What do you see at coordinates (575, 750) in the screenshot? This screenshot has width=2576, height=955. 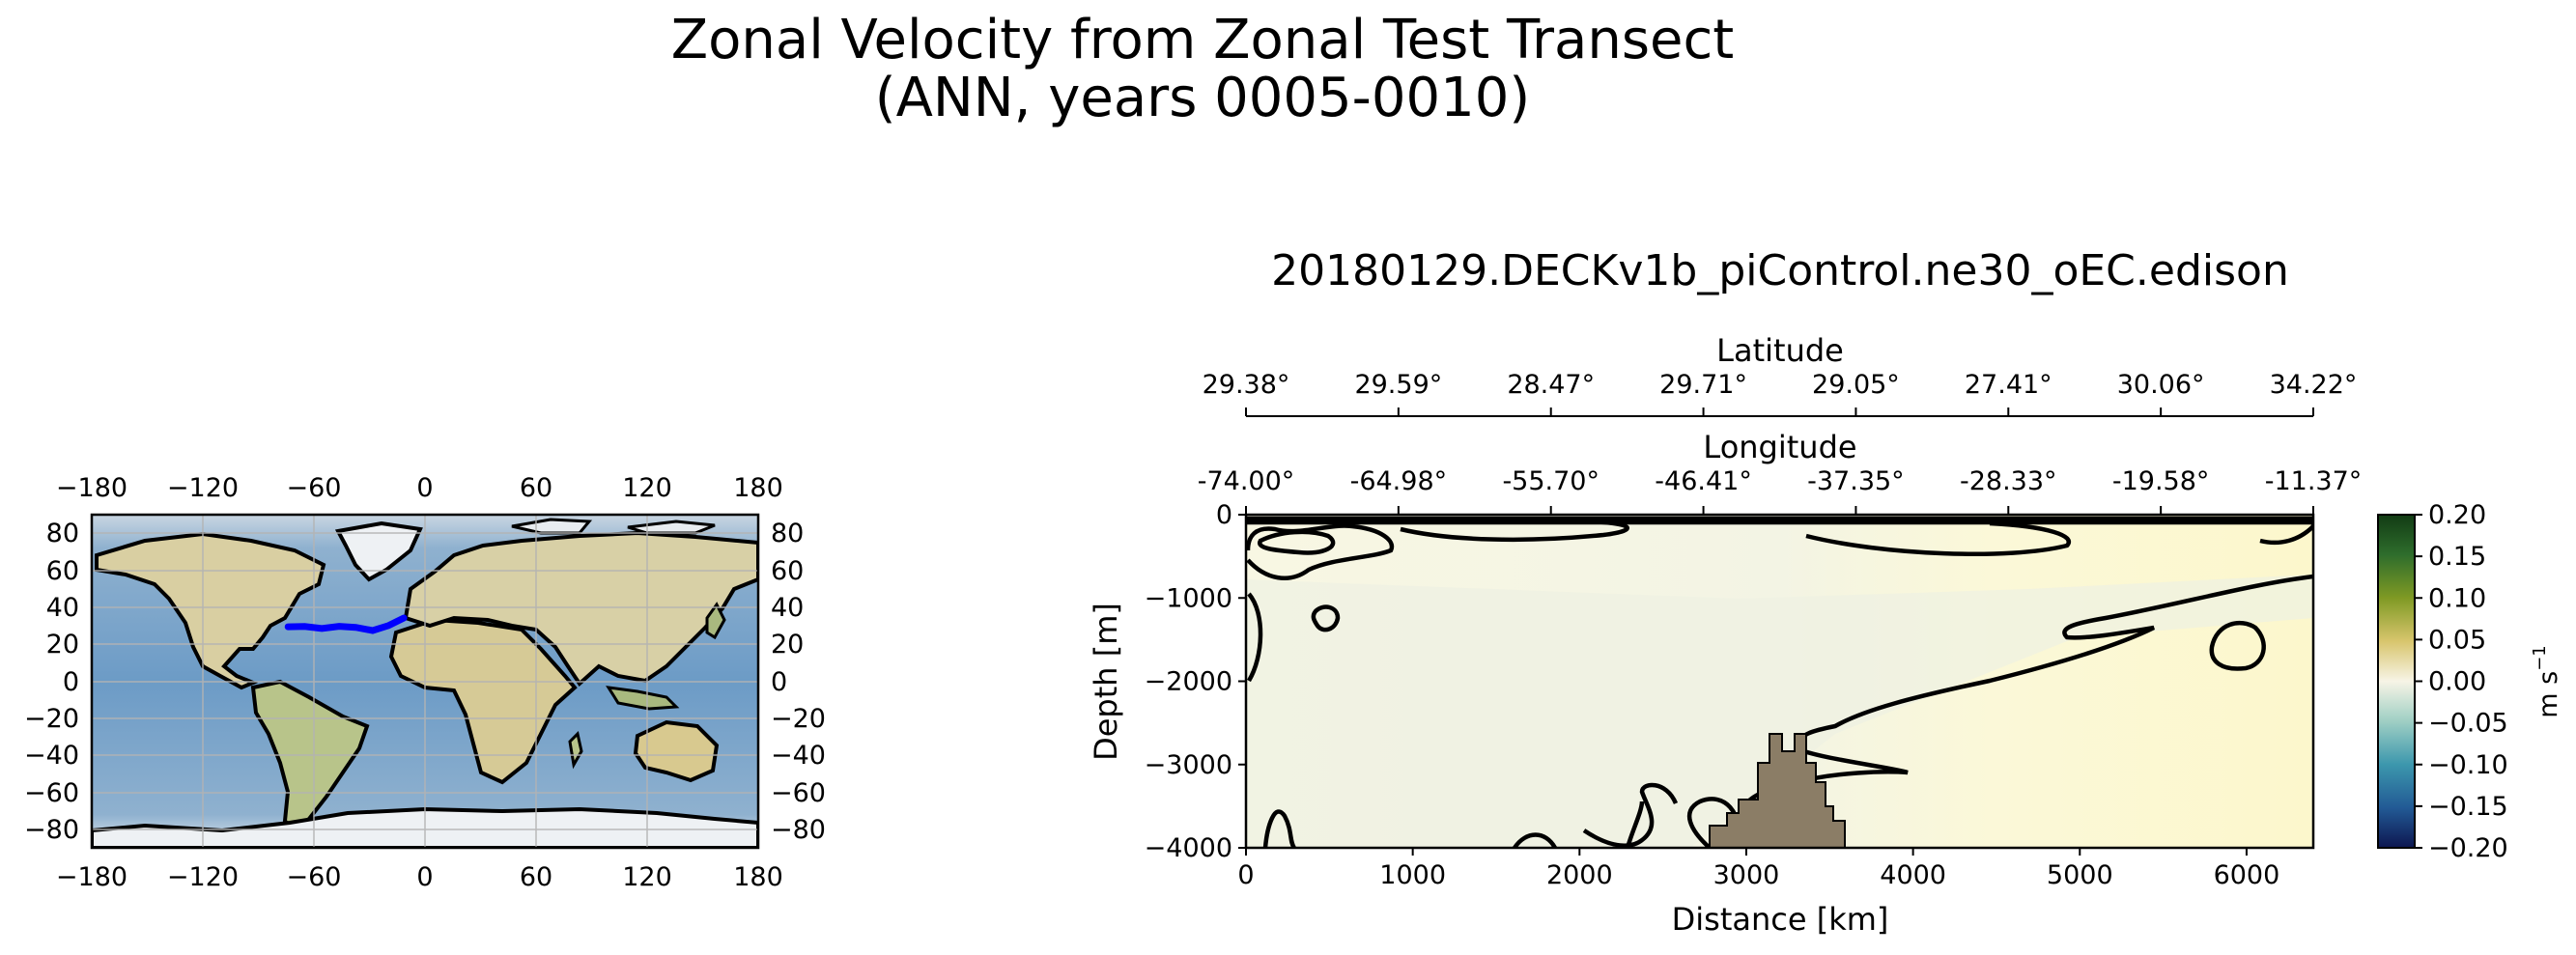 I see `land-madagascar` at bounding box center [575, 750].